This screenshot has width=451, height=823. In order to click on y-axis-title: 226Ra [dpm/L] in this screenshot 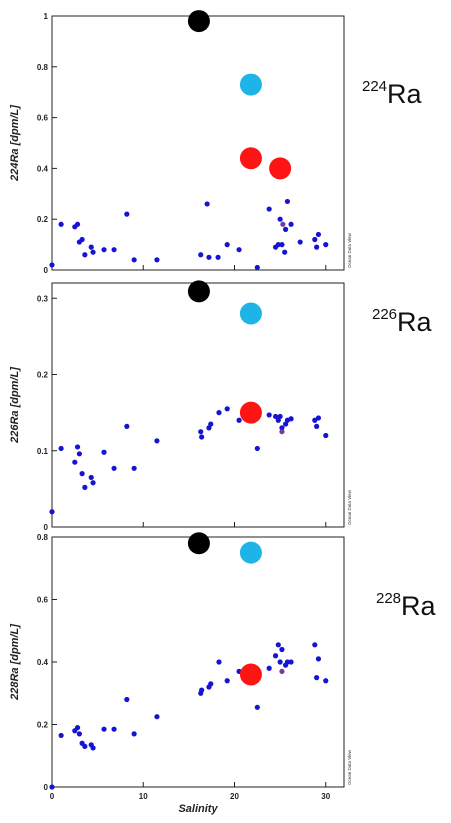, I will do `click(15, 405)`.